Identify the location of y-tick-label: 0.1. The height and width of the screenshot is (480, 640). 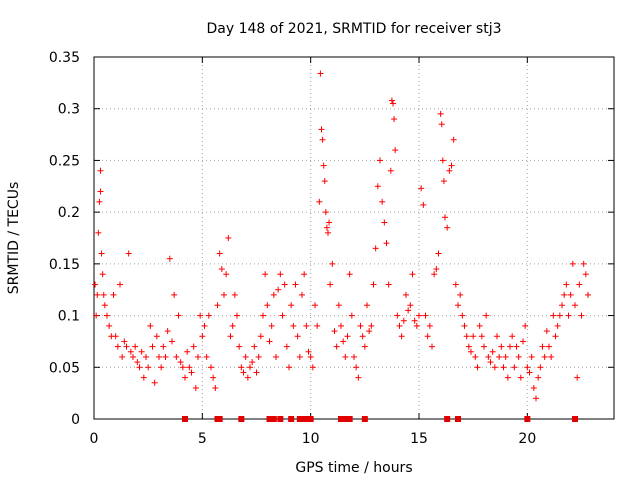
(69, 317).